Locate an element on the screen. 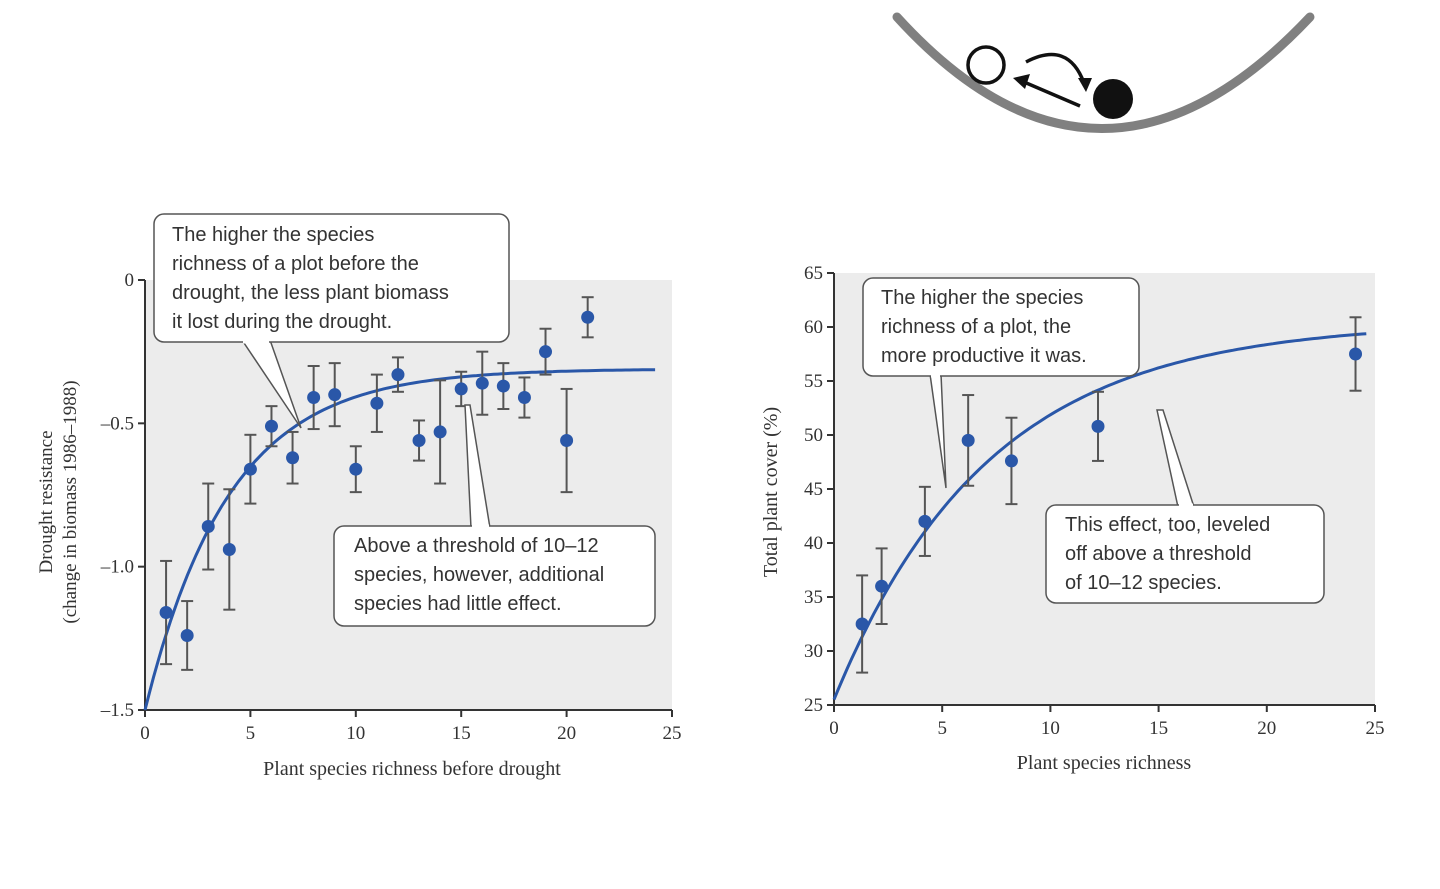 This screenshot has height=889, width=1440. curved-arrow-head is located at coordinates (1085, 85).